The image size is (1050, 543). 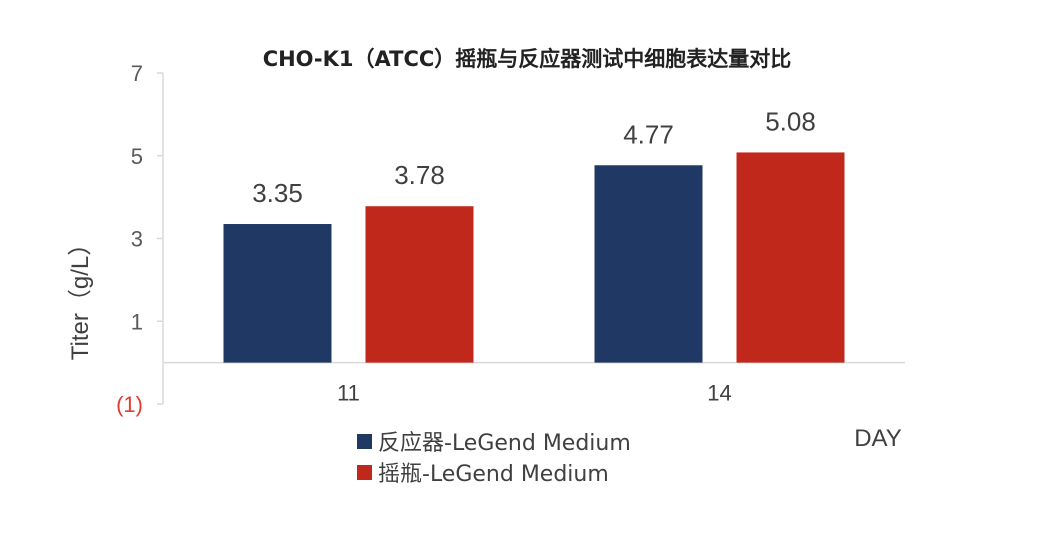 What do you see at coordinates (419, 175) in the screenshot?
I see `data-label: 3.78` at bounding box center [419, 175].